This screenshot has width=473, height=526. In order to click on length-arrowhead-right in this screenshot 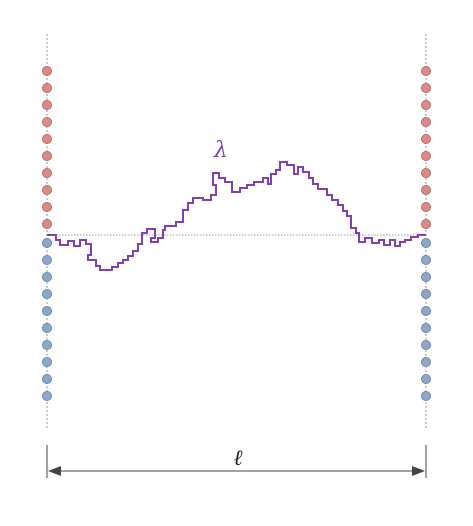, I will do `click(418, 471)`.